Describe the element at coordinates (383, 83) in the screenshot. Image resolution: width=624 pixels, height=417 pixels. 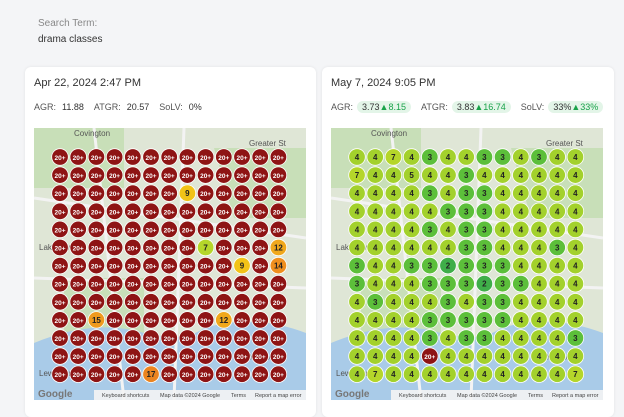
I see `report-date: May 7, 2024 9:05 PM` at that location.